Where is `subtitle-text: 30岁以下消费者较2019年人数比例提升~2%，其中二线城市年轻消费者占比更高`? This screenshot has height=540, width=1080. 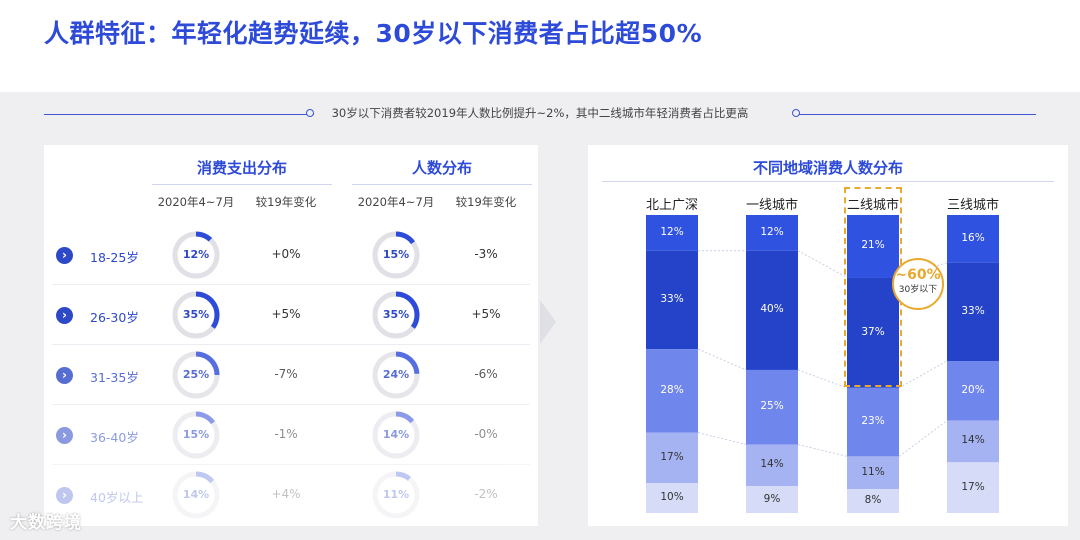 subtitle-text: 30岁以下消费者较2019年人数比例提升~2%，其中二线城市年轻消费者占比更高 is located at coordinates (540, 113).